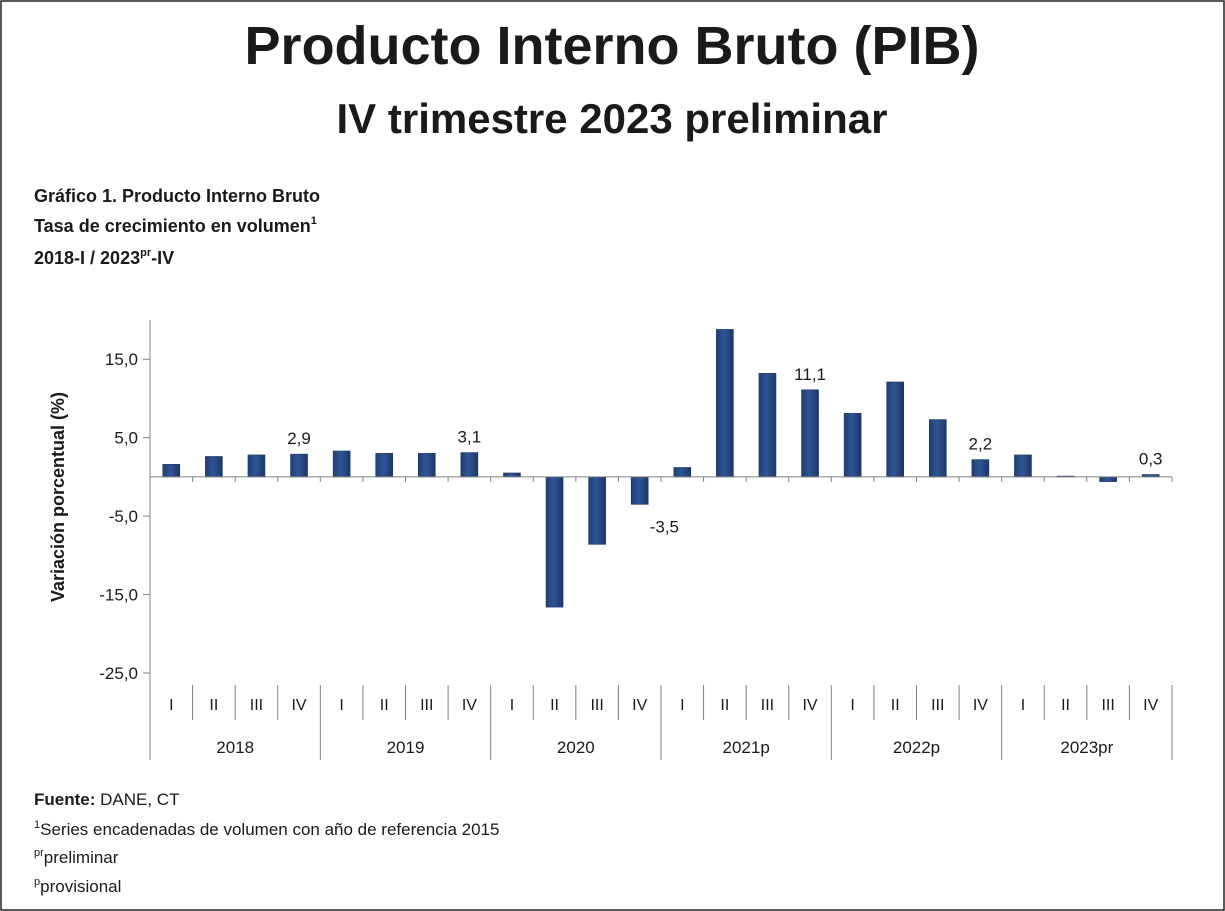  Describe the element at coordinates (172, 226) in the screenshot. I see `text: Tasa de crecimiento en volumen` at that location.